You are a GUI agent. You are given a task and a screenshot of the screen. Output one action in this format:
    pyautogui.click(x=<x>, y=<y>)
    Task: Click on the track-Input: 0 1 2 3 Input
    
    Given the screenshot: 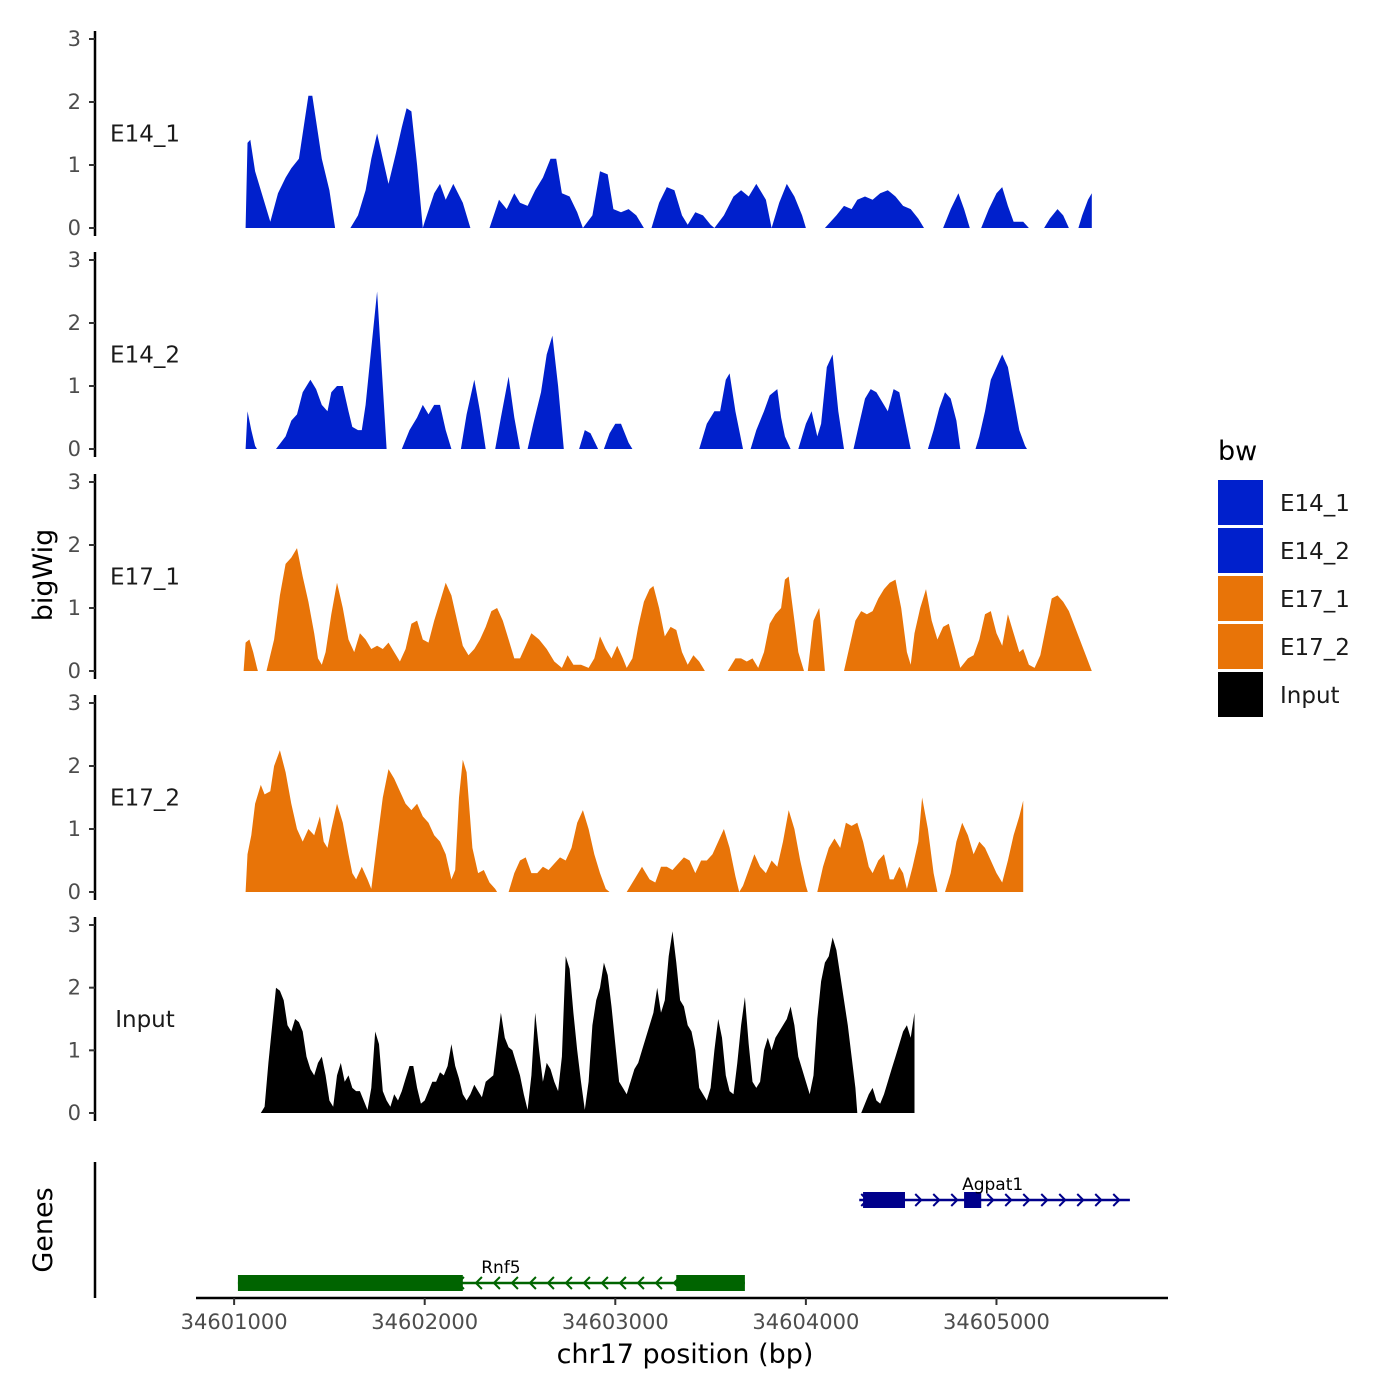 What is the action you would take?
    pyautogui.click(x=491, y=1019)
    